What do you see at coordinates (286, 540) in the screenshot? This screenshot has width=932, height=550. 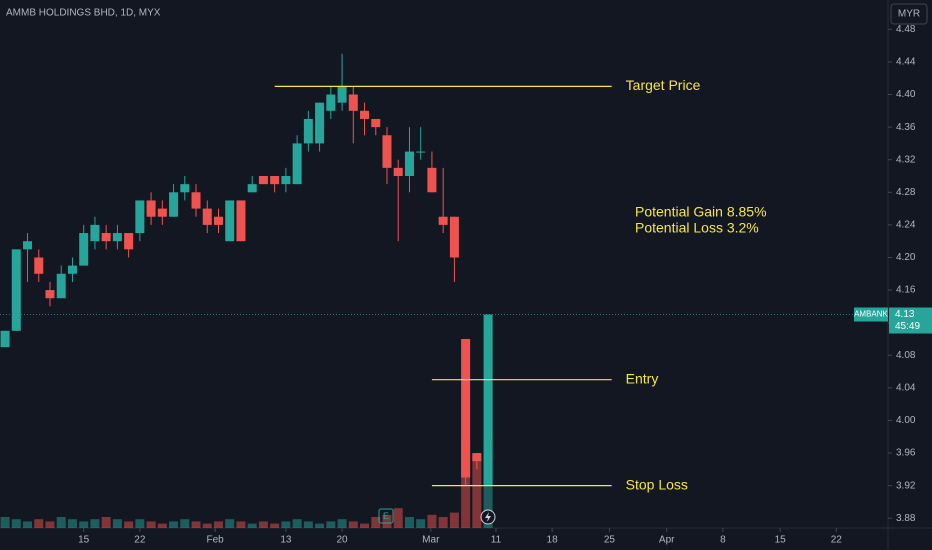 I see `x-tick-label: 13` at bounding box center [286, 540].